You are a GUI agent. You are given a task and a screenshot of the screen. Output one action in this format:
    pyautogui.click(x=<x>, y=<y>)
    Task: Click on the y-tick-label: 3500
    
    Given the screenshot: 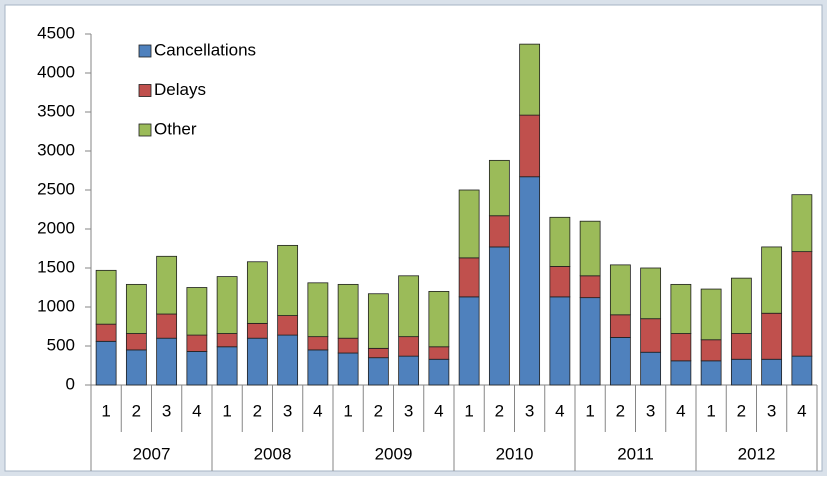 What is the action you would take?
    pyautogui.click(x=56, y=110)
    